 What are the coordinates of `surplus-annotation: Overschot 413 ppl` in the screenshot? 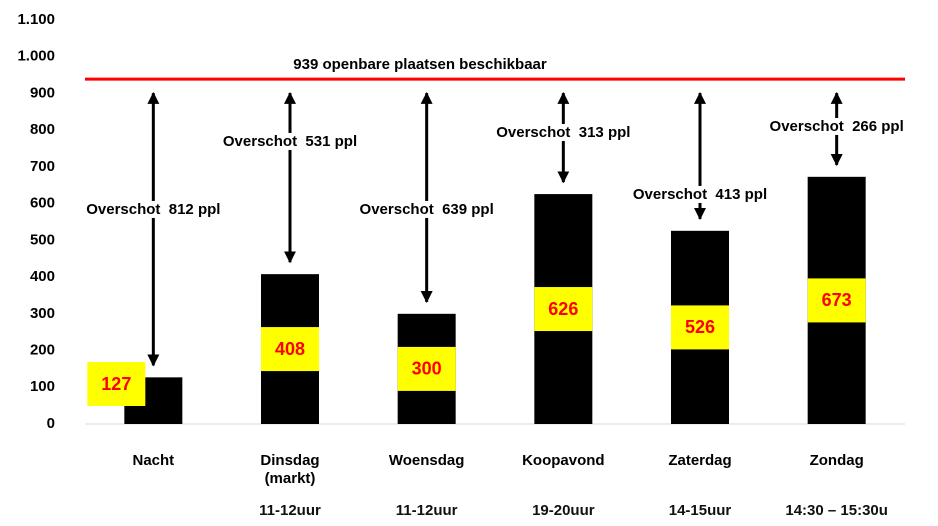 It's located at (700, 194).